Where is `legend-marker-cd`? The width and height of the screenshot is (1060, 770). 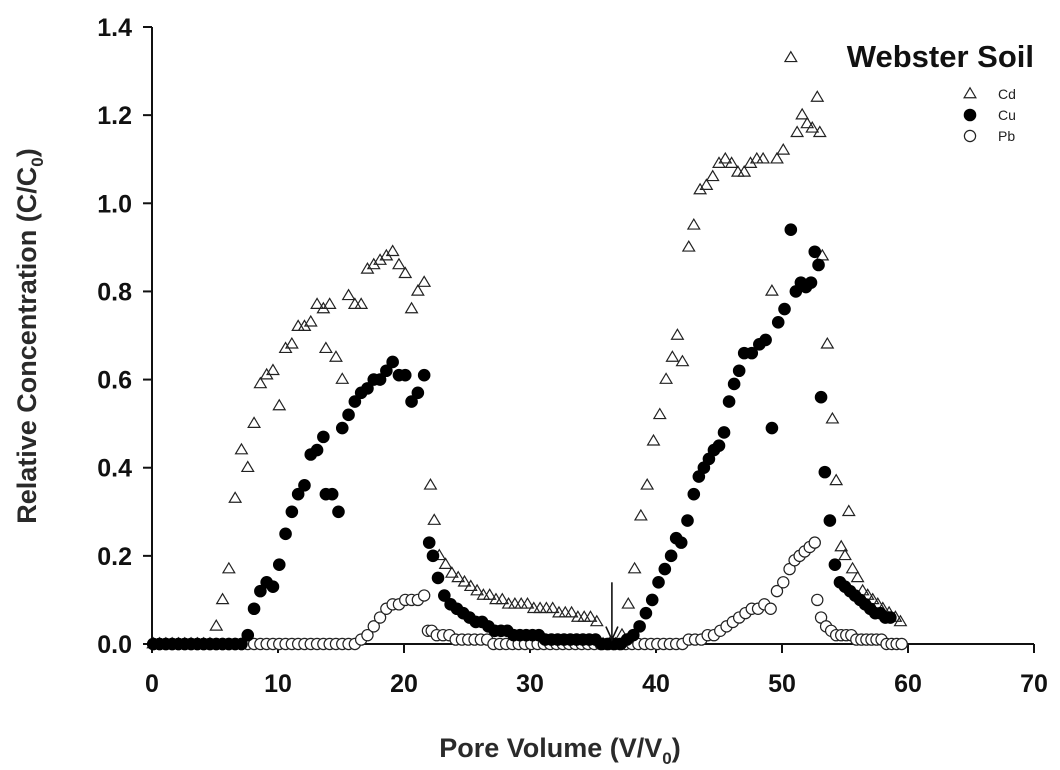
legend-marker-cd is located at coordinates (970, 92).